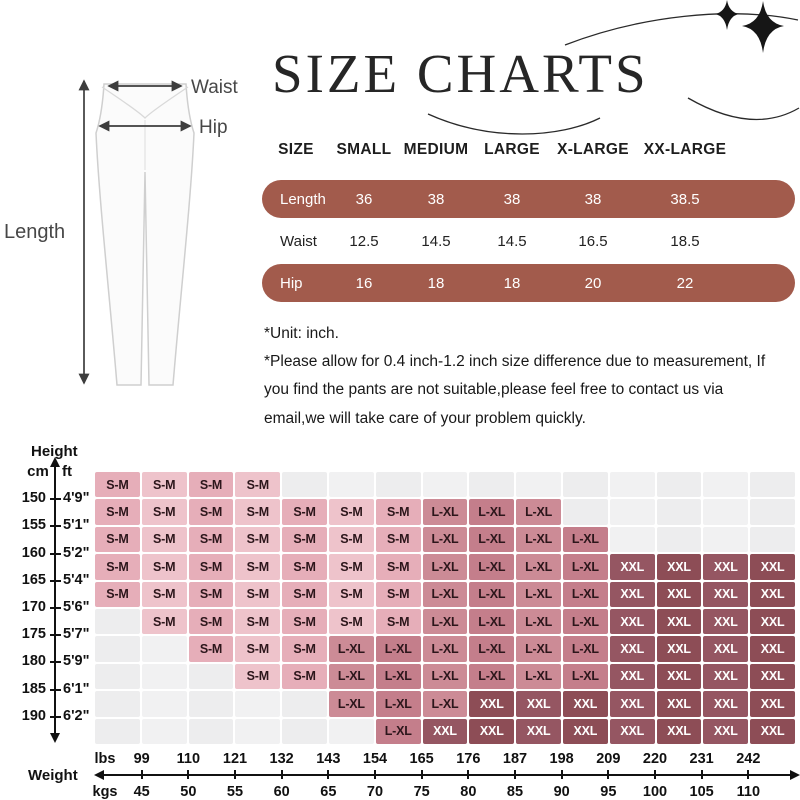 This screenshot has width=800, height=800. I want to click on weight-kgs-tick-label: 90, so click(561, 792).